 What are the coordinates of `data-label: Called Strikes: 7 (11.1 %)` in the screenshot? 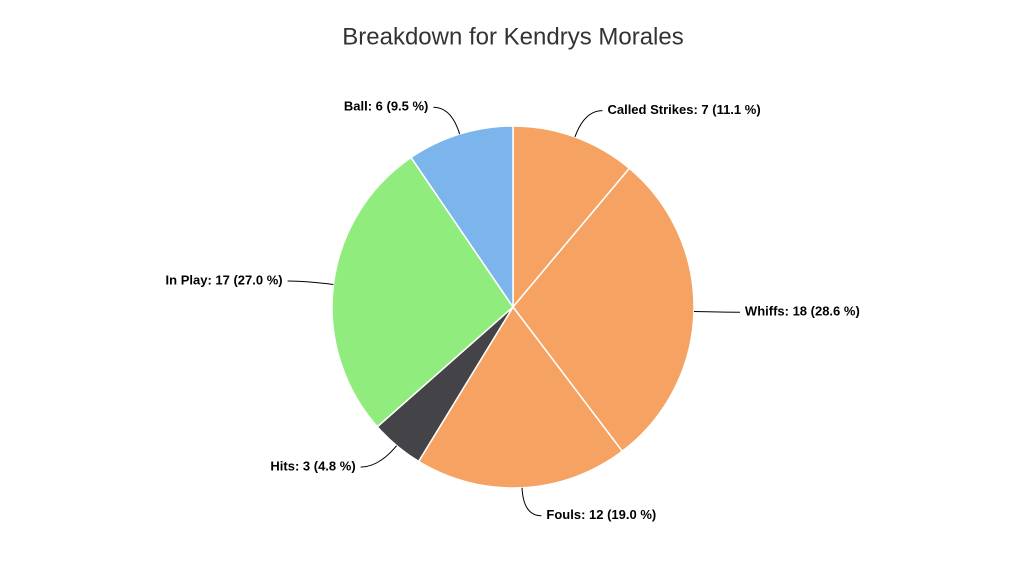 It's located at (683, 109).